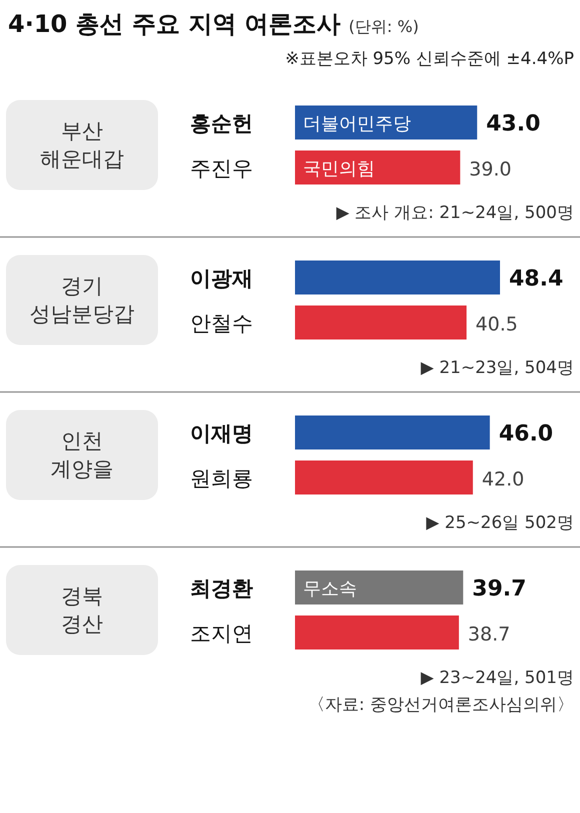 This screenshot has height=813, width=580. Describe the element at coordinates (489, 635) in the screenshot. I see `data-label: 38.7` at that location.